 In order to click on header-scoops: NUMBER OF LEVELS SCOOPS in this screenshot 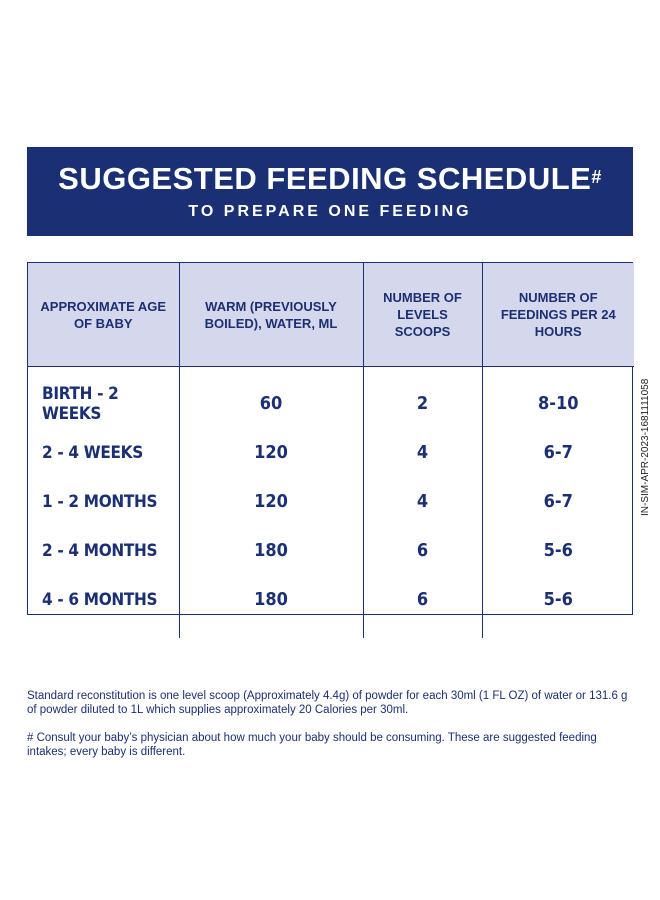, I will do `click(423, 315)`.